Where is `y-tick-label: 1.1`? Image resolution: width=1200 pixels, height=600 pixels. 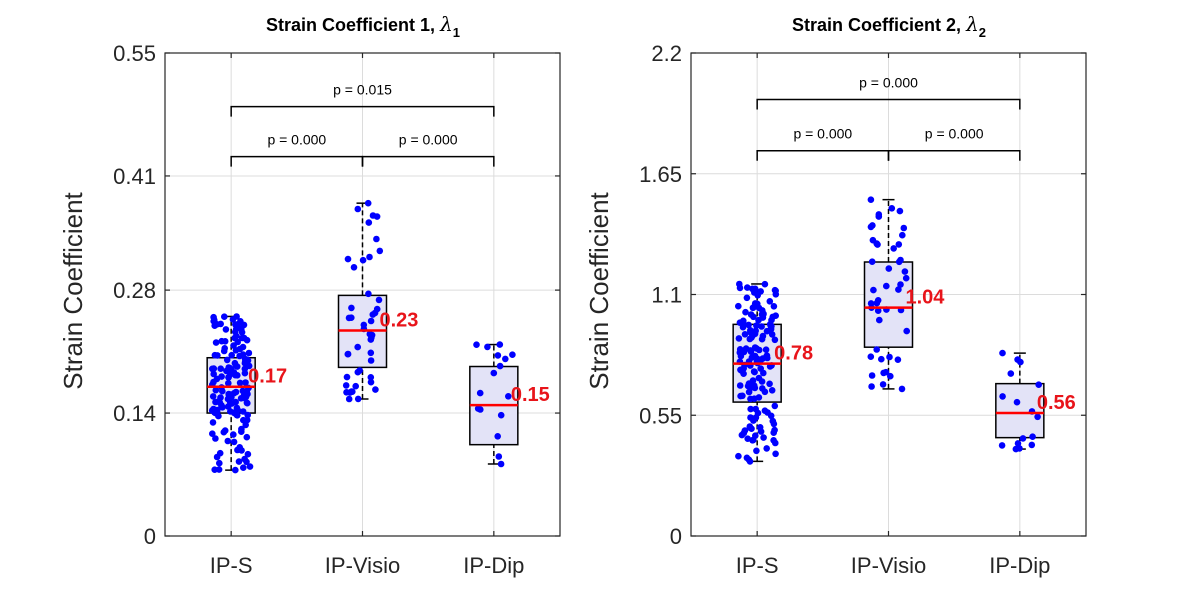 y-tick-label: 1.1 is located at coordinates (666, 295).